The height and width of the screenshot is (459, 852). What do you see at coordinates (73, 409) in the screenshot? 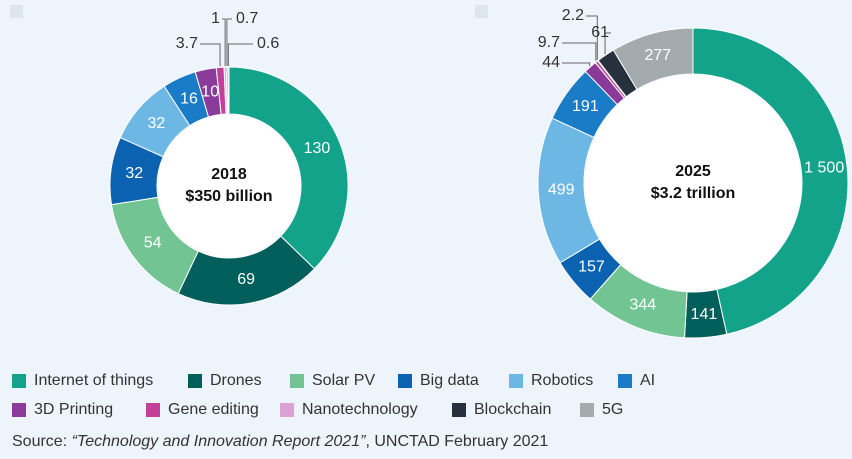
I see `legend-label: 3D Printing` at bounding box center [73, 409].